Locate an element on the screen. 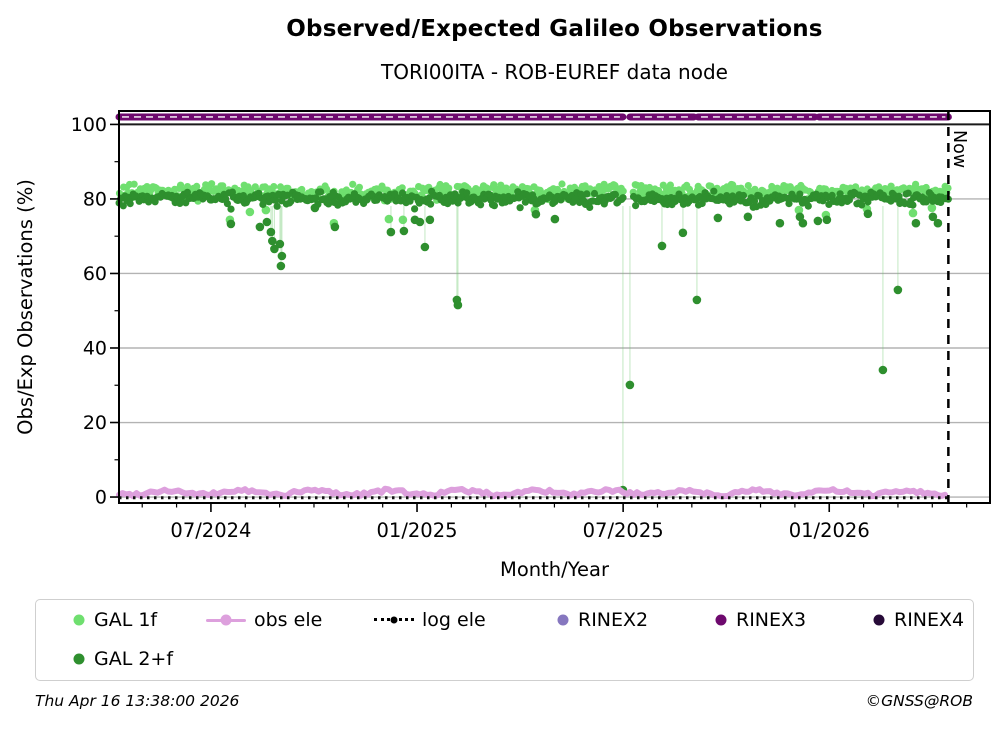  x-tick-label: 07/2025 is located at coordinates (623, 530).